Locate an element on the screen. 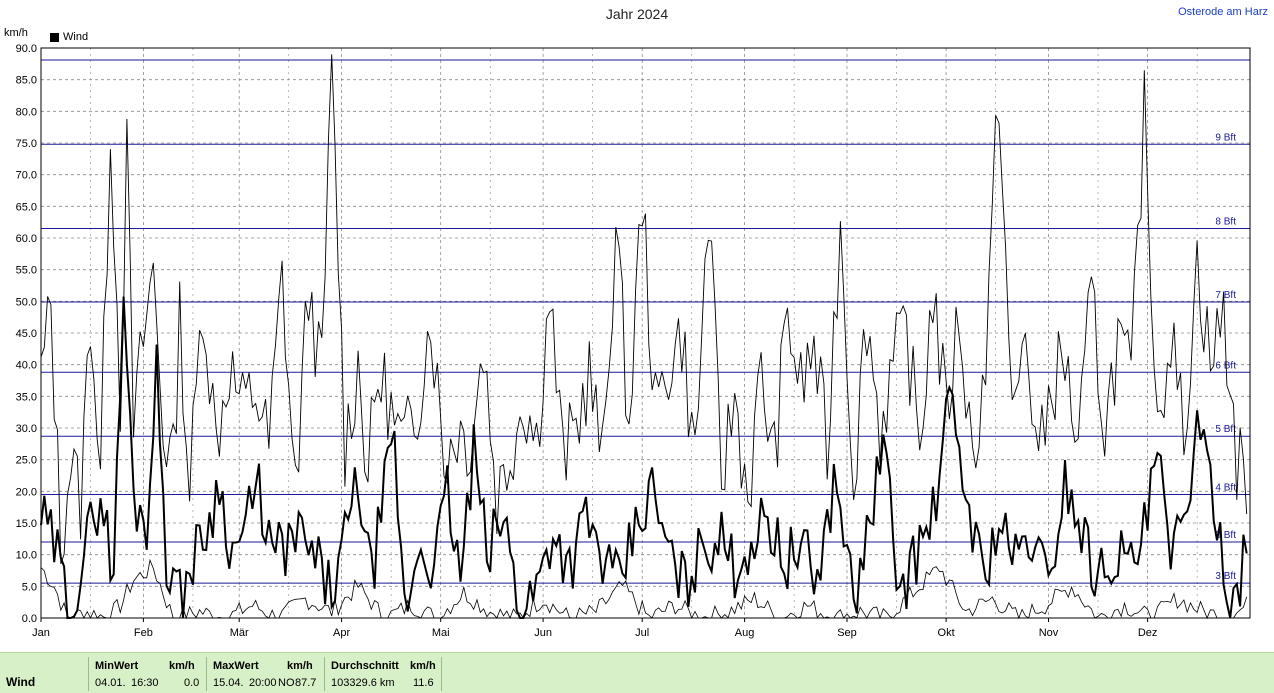 The width and height of the screenshot is (1274, 693). y-tick-label: 35.0 is located at coordinates (26, 397).